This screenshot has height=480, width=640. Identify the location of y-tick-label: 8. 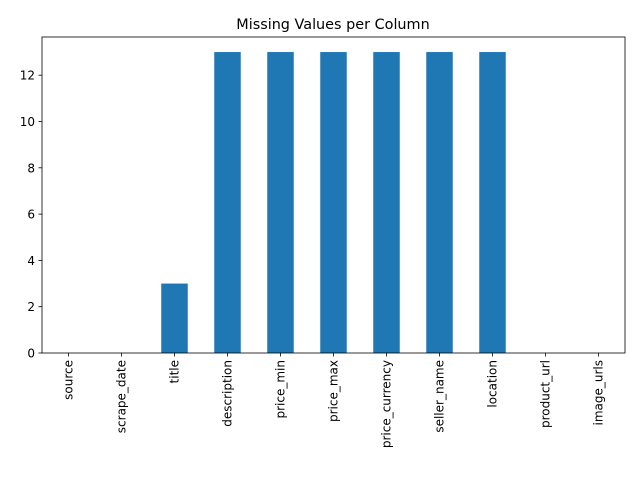
(31, 168).